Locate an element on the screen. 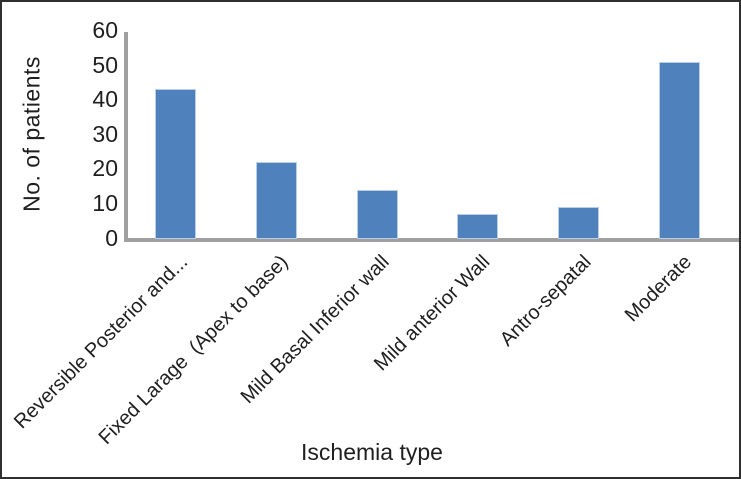 This screenshot has height=479, width=741. x-axis-line is located at coordinates (431, 240).